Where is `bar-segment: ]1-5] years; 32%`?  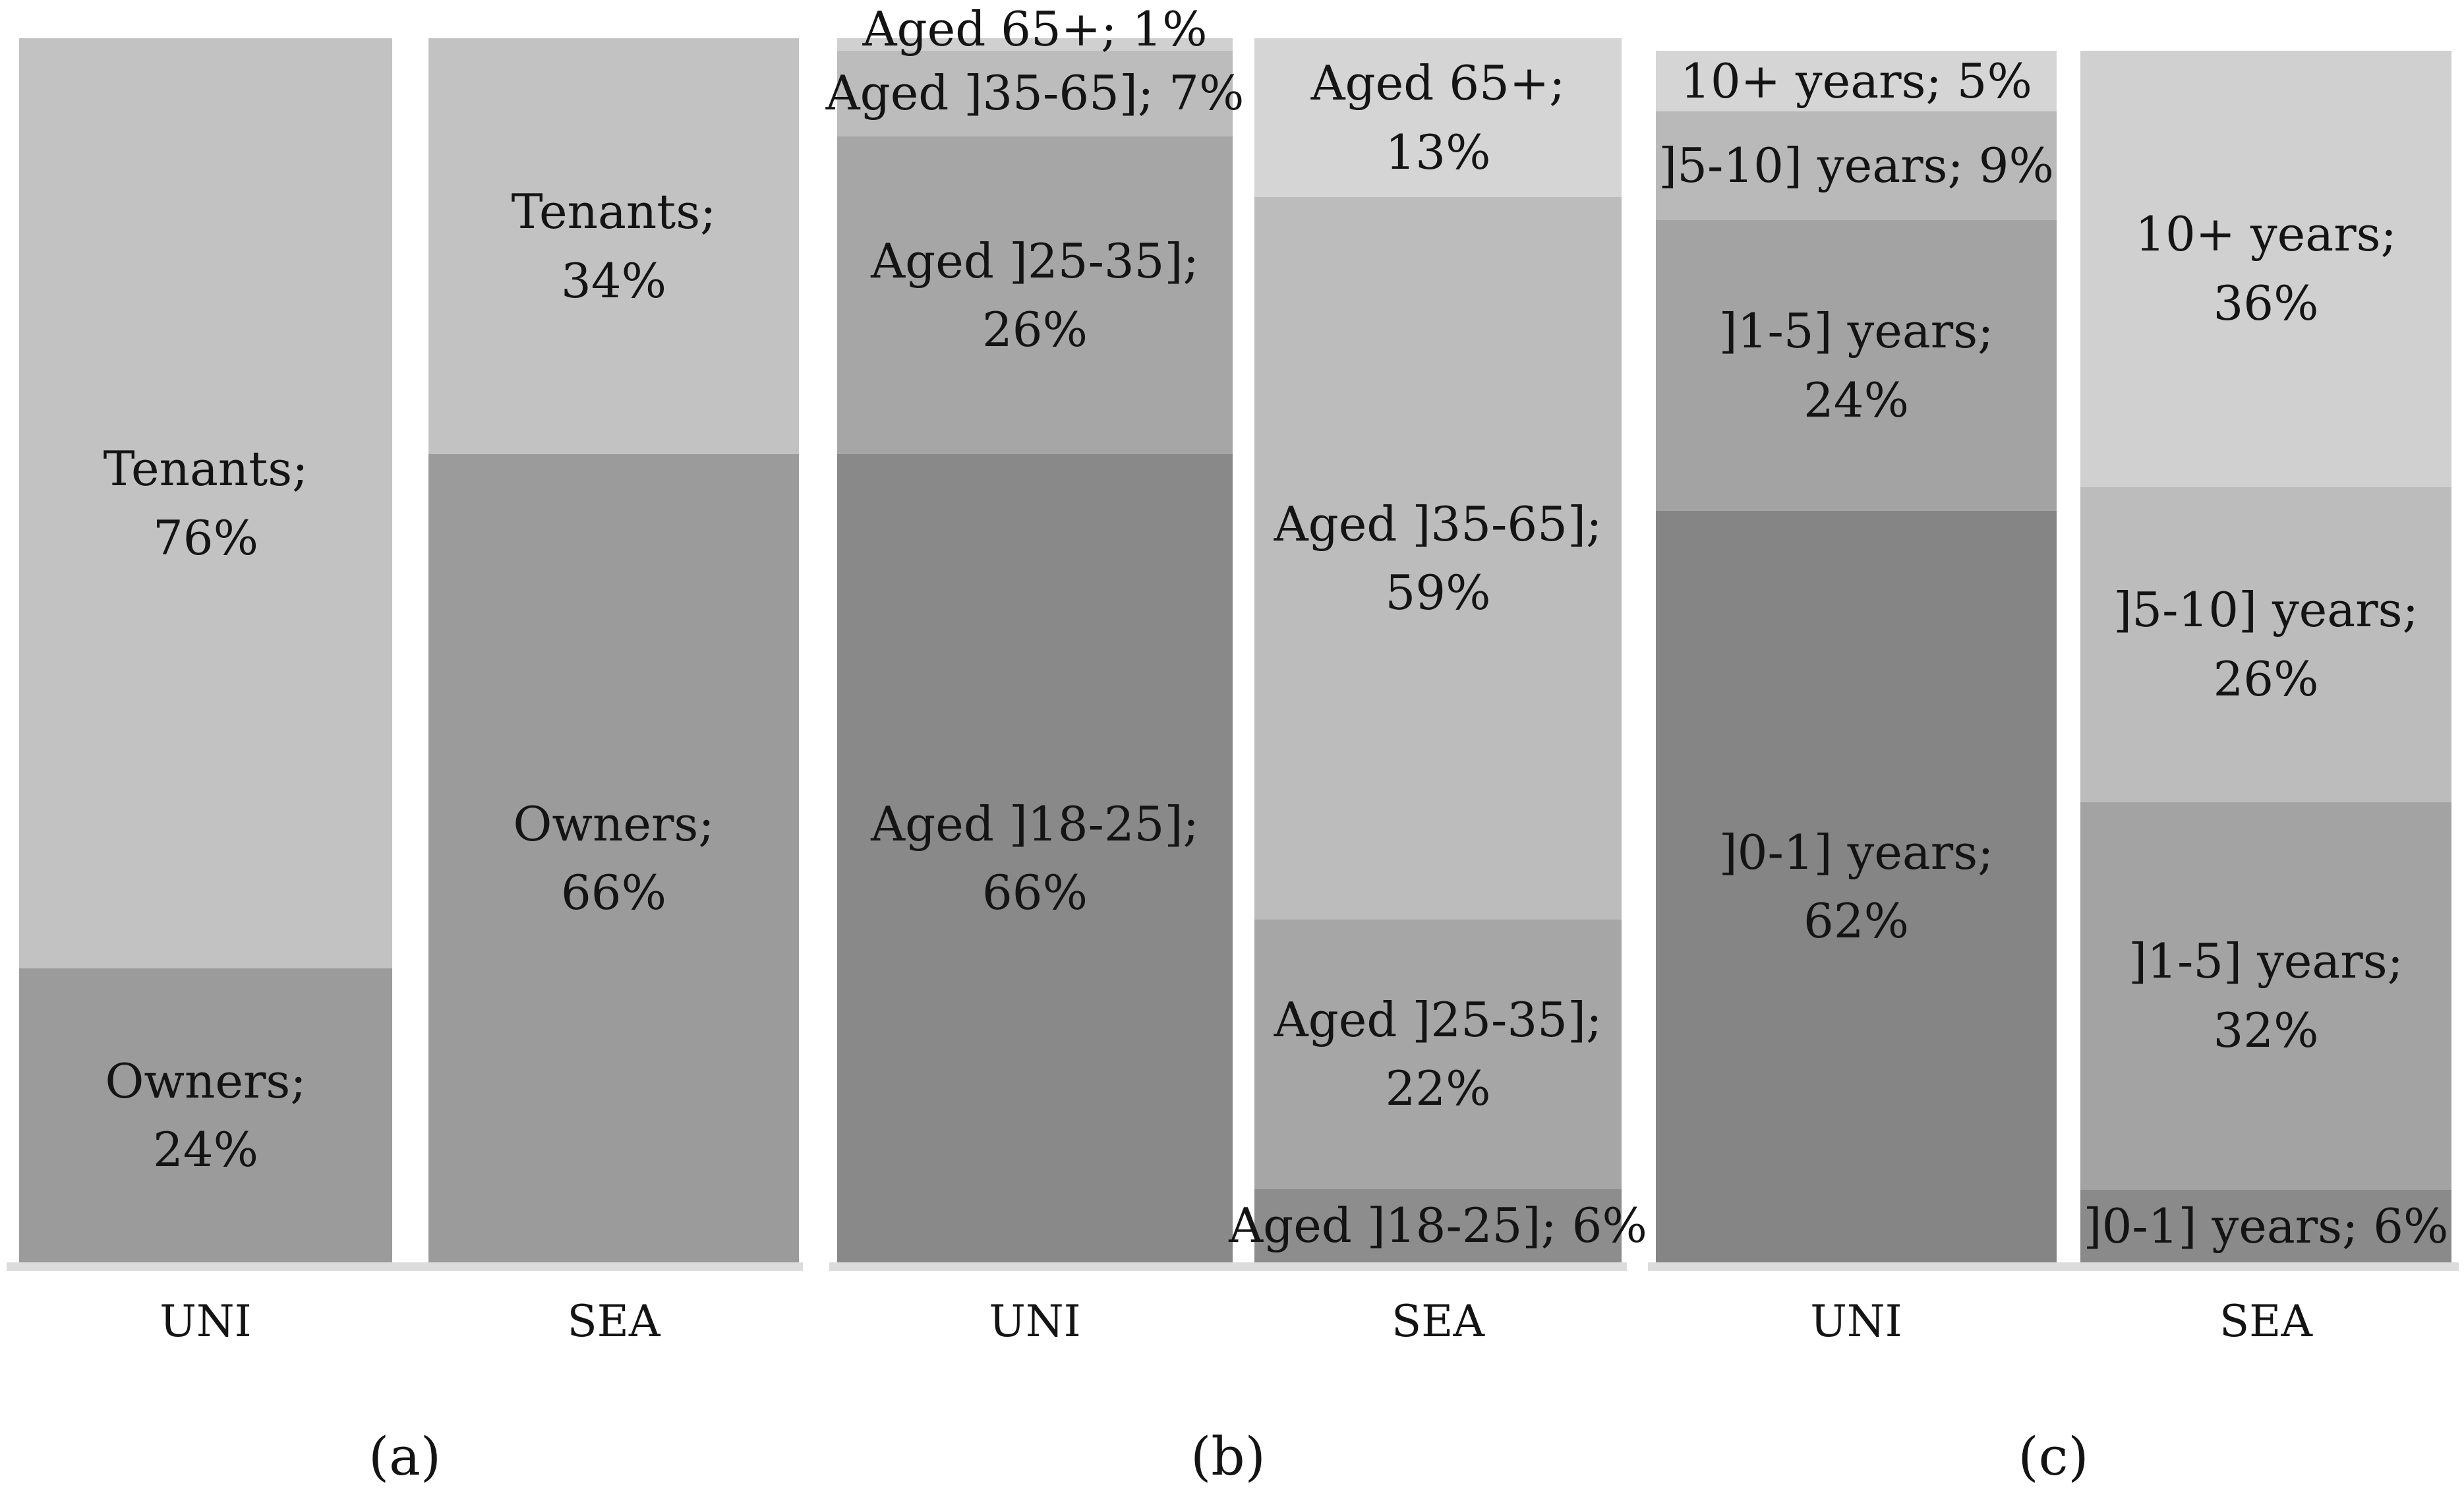 bar-segment: ]1-5] years; 32% is located at coordinates (2265, 996).